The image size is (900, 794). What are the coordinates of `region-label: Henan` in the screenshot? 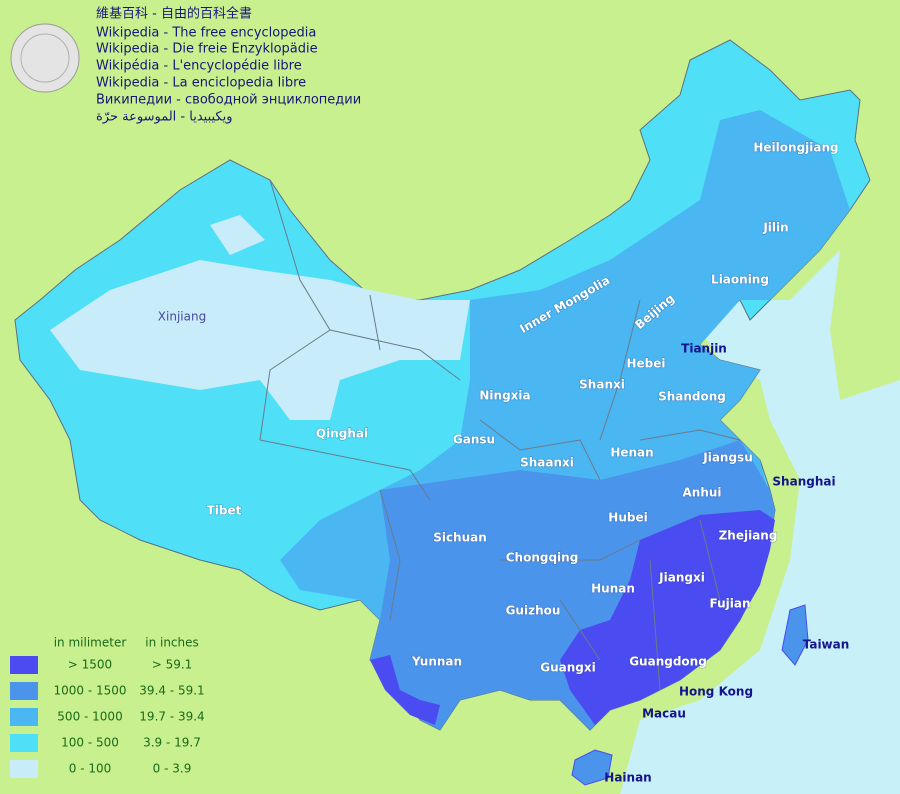 It's located at (631, 453).